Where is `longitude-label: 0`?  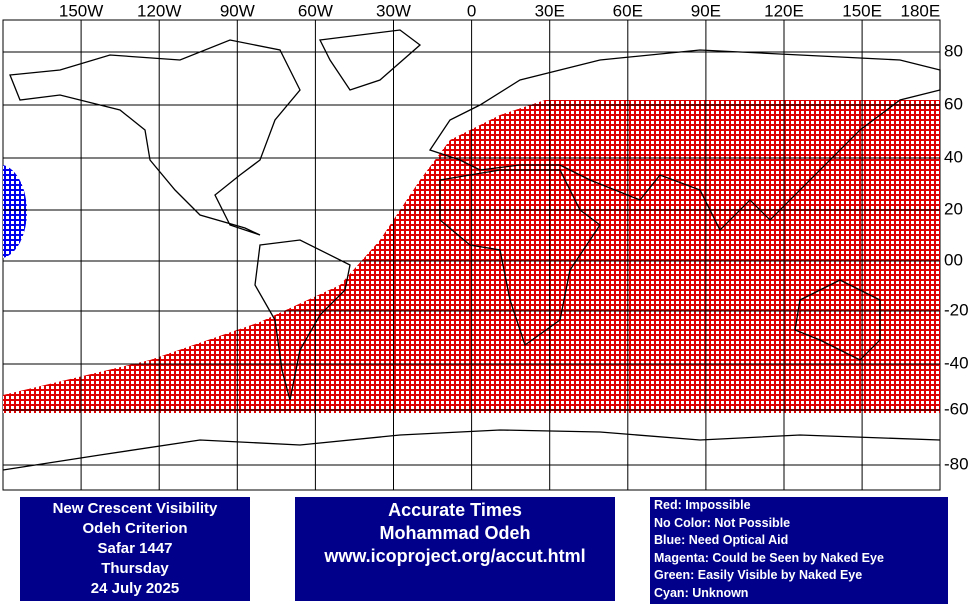
longitude-label: 0 is located at coordinates (471, 10).